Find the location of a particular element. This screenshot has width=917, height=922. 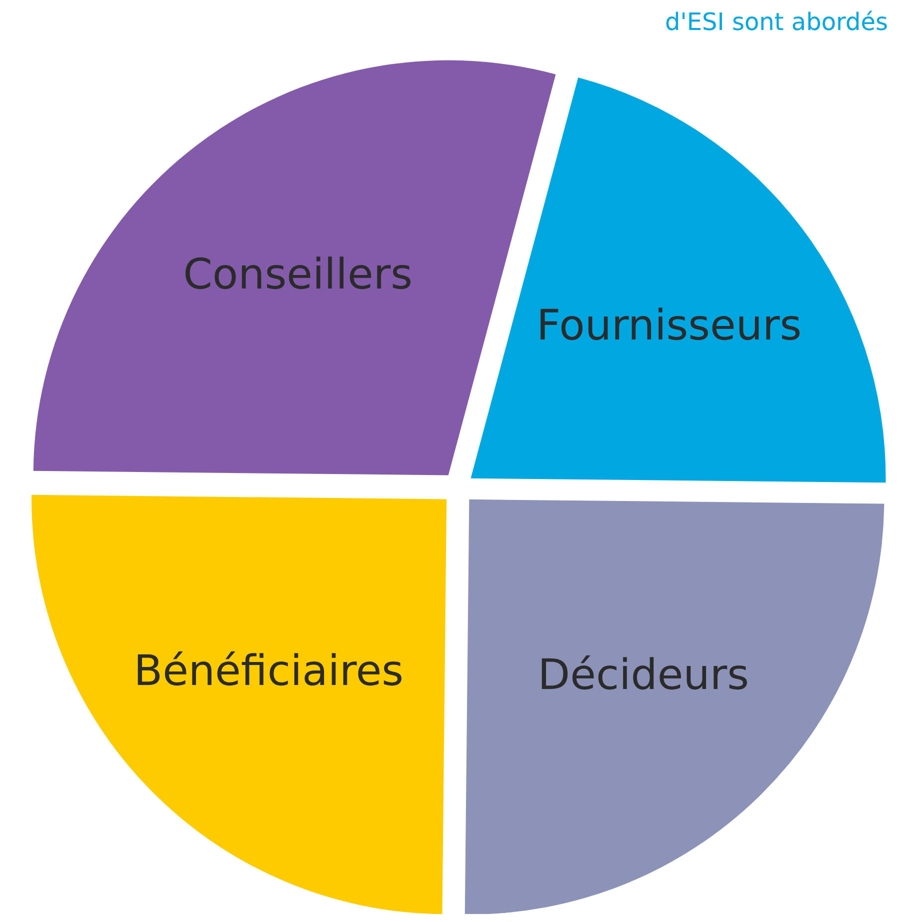

slice-label: Bénéficiaires is located at coordinates (269, 670).